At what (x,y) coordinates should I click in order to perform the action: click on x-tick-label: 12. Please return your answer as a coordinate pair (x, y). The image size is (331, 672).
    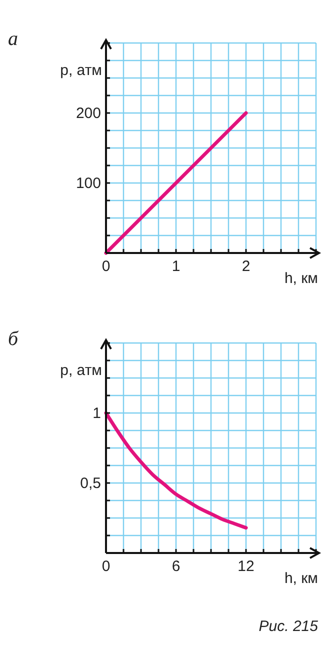
    Looking at the image, I should click on (246, 566).